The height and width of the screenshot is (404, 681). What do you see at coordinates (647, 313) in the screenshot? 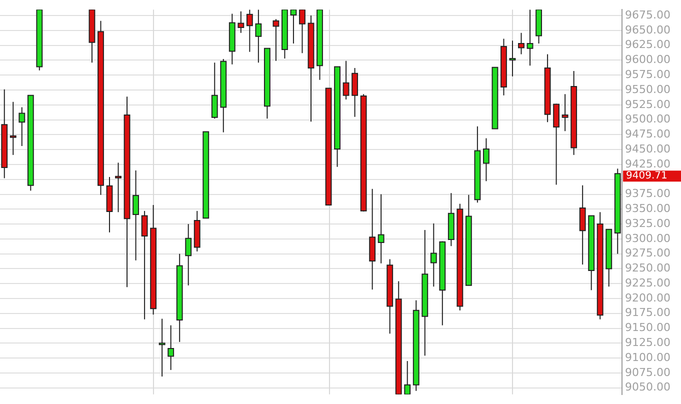
I see `y-tick-label: 9175.00` at bounding box center [647, 313].